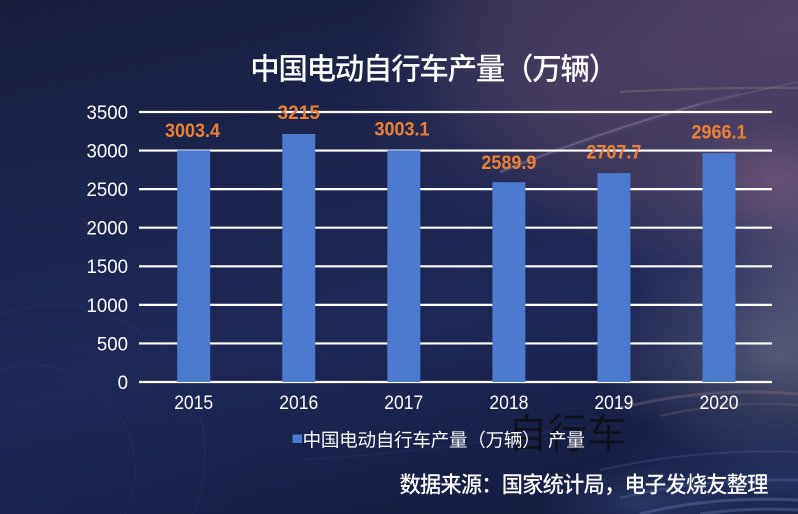 This screenshot has height=514, width=798. I want to click on svg-text: 3003.4, so click(192, 131).